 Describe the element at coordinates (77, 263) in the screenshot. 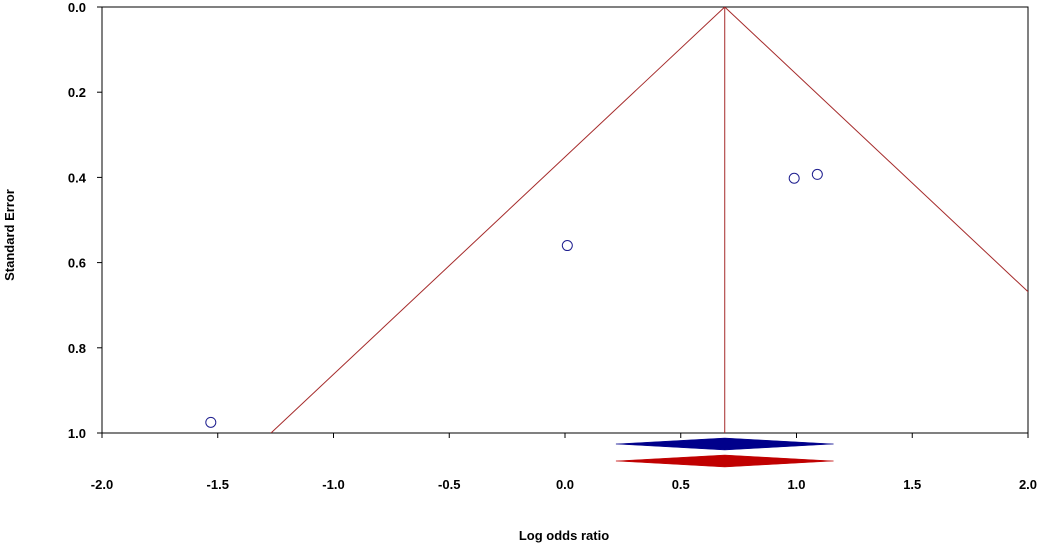

I see `y-tick-label: 0.6` at that location.